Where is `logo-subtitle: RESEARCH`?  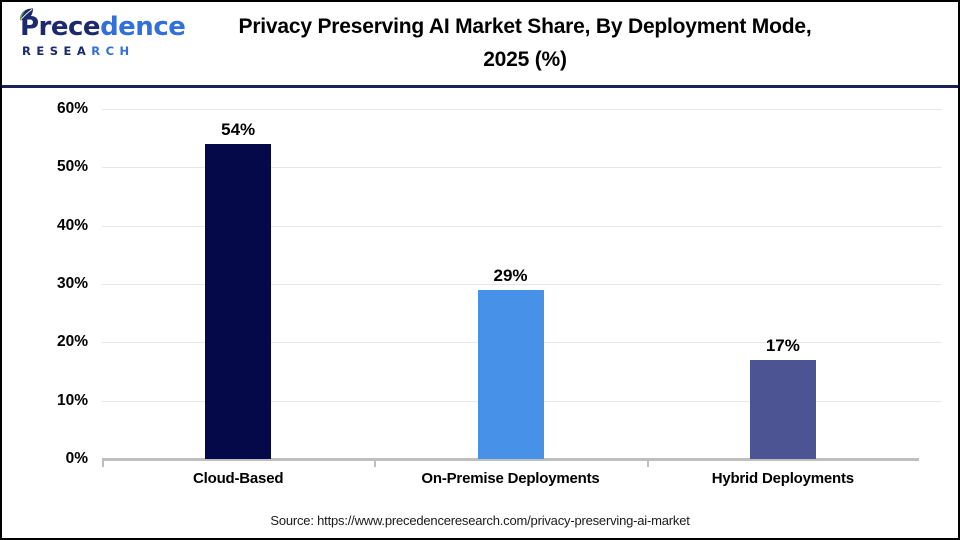
logo-subtitle: RESEARCH is located at coordinates (103, 51).